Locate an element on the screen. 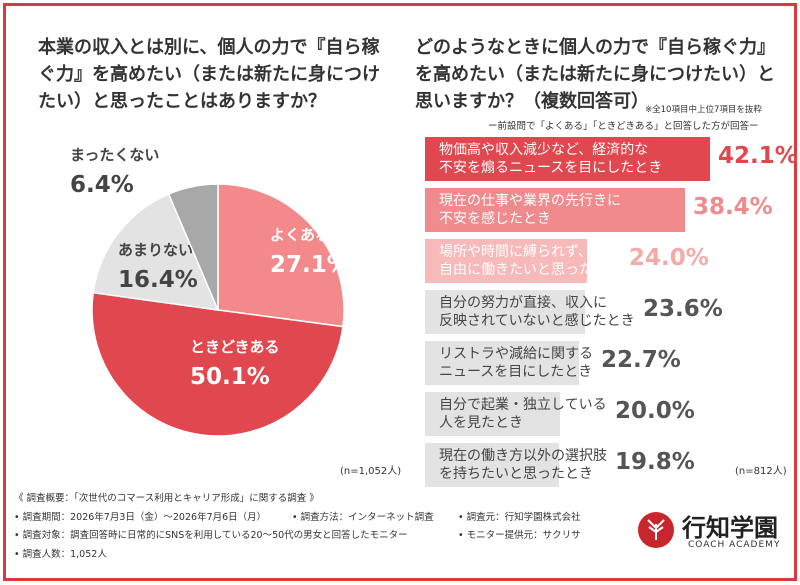 This screenshot has height=585, width=800. bar-value: 22.7% is located at coordinates (641, 360).